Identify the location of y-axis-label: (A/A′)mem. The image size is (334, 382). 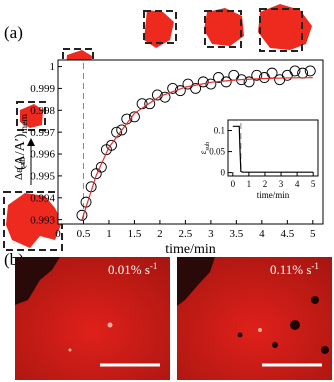
(21, 142).